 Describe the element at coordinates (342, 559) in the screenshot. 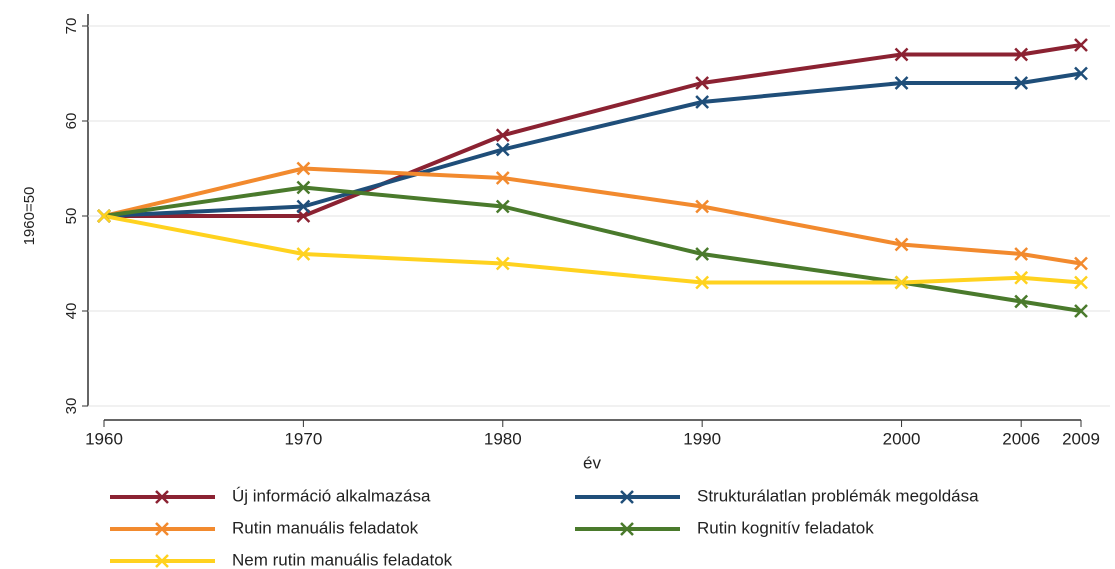

I see `legend-label: Nem rutin manuális feladatok` at that location.